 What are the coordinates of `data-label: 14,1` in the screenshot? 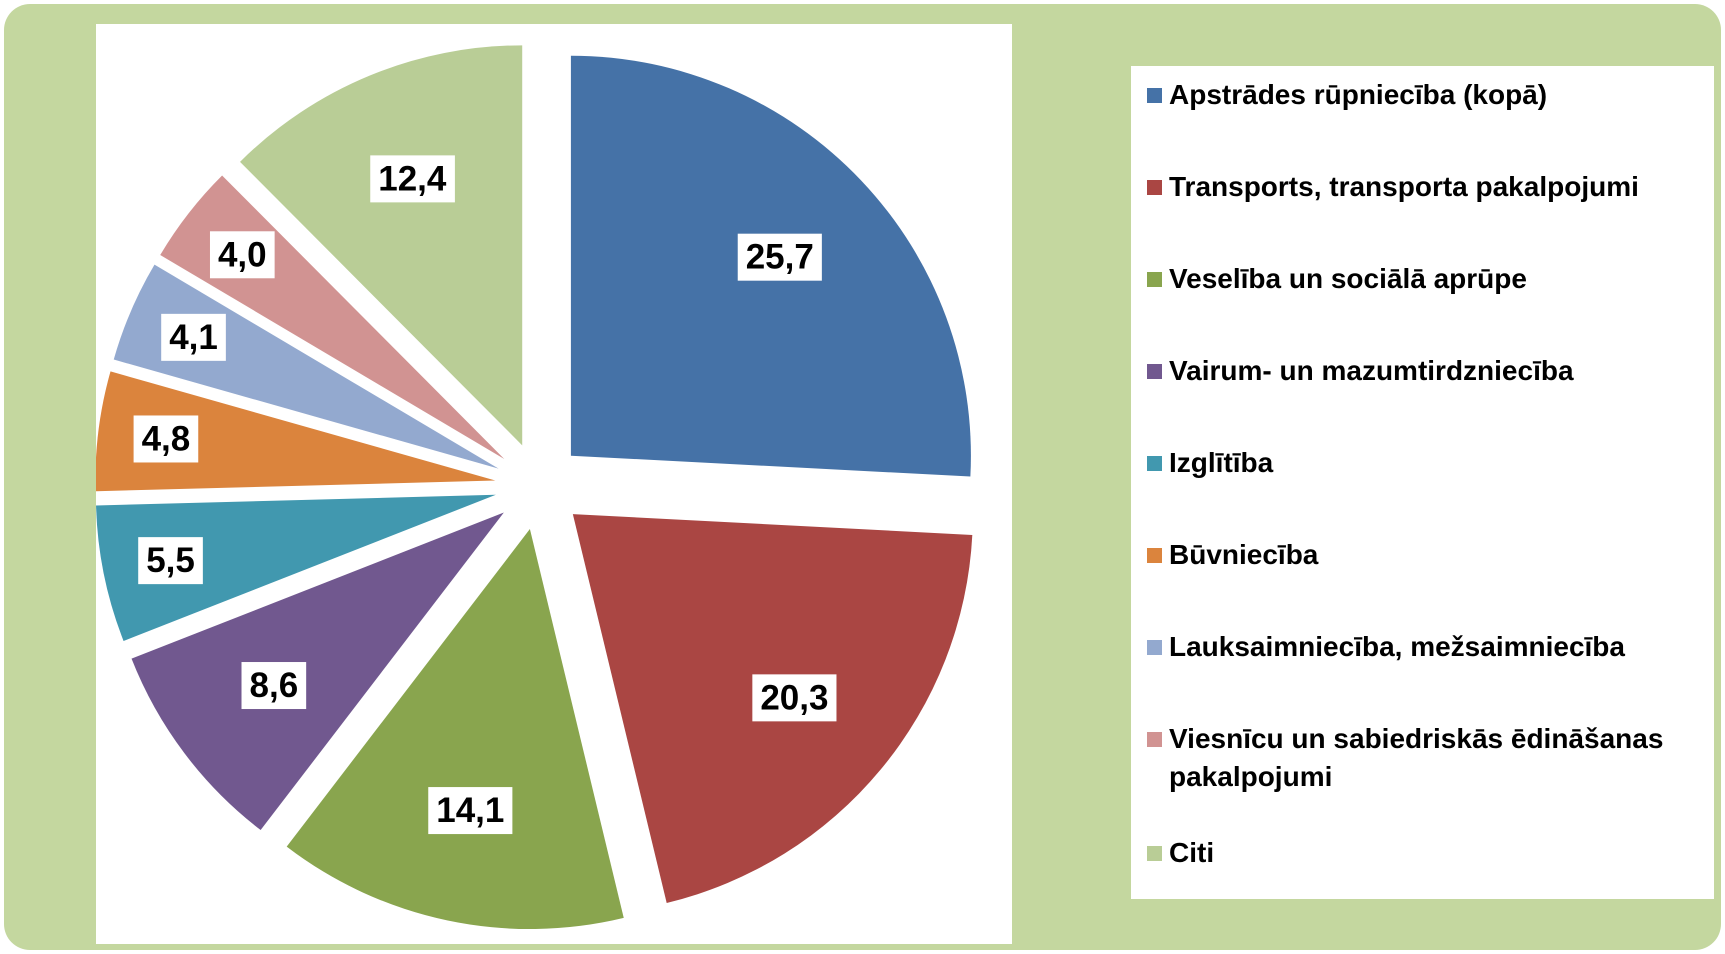 It's located at (470, 811).